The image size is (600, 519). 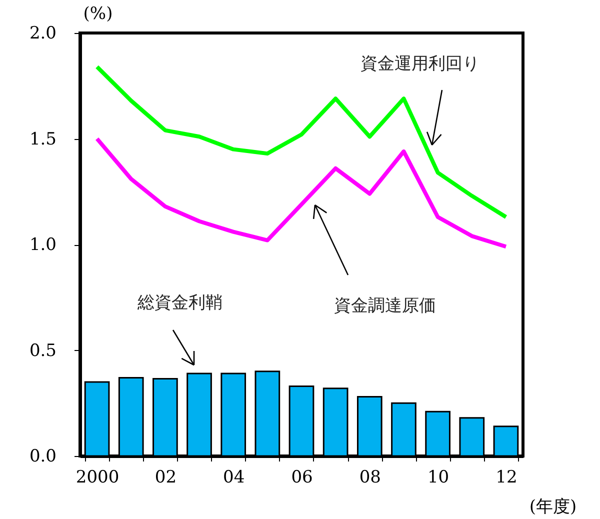 What do you see at coordinates (301, 192) in the screenshot?
I see `line-series` at bounding box center [301, 192].